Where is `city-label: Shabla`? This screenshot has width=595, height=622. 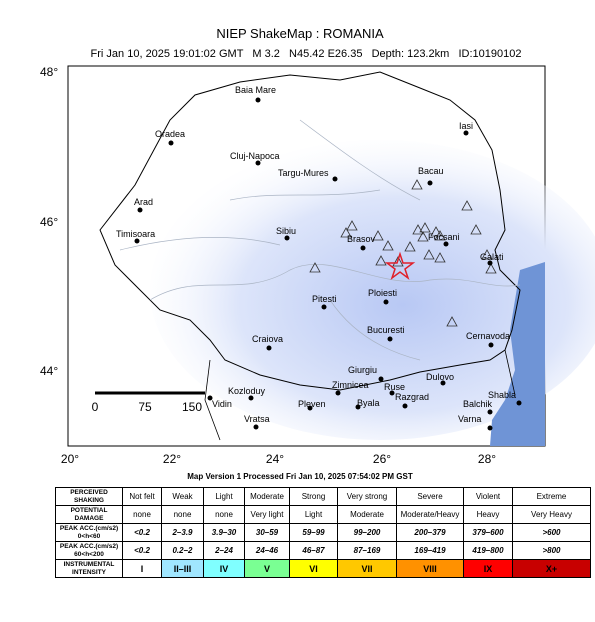
city-label: Shabla is located at coordinates (502, 395).